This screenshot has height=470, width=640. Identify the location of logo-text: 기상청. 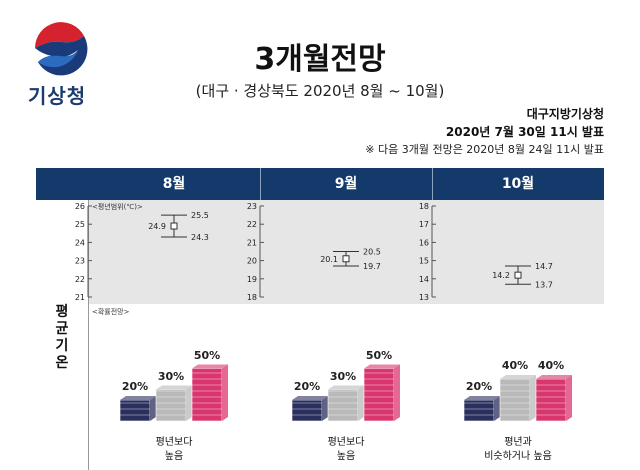
(57, 96).